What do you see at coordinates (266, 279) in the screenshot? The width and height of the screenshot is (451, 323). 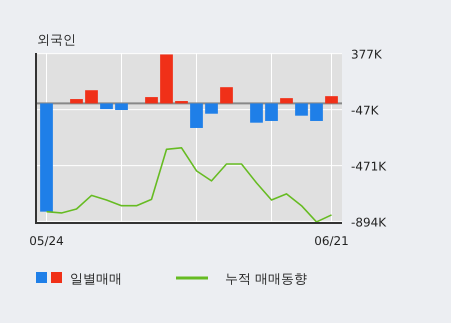 I see `legend-label: 누적 매매동향` at bounding box center [266, 279].